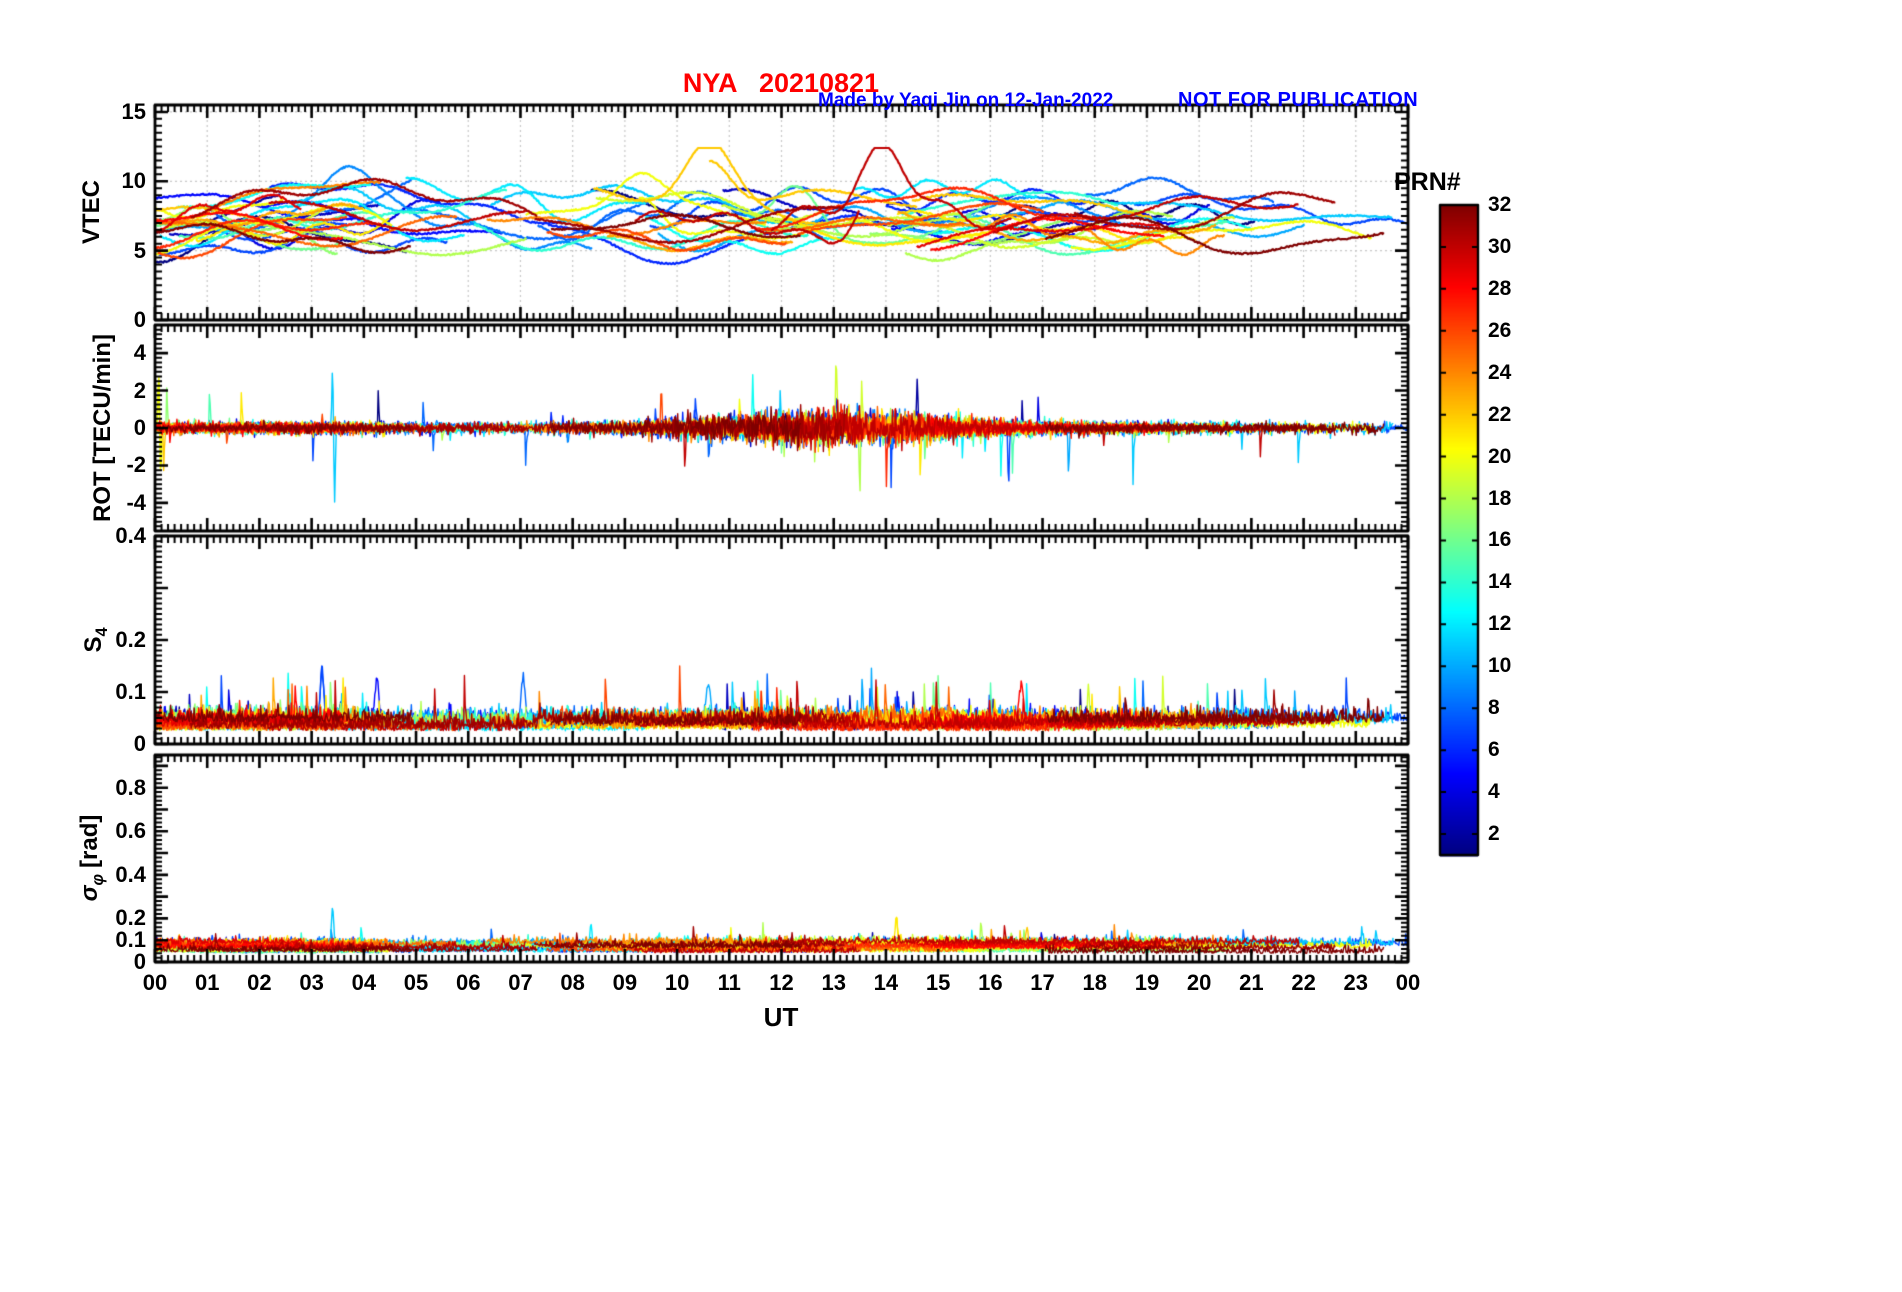 This screenshot has height=1292, width=1902. I want to click on colorbar-tick-label: 8, so click(1494, 708).